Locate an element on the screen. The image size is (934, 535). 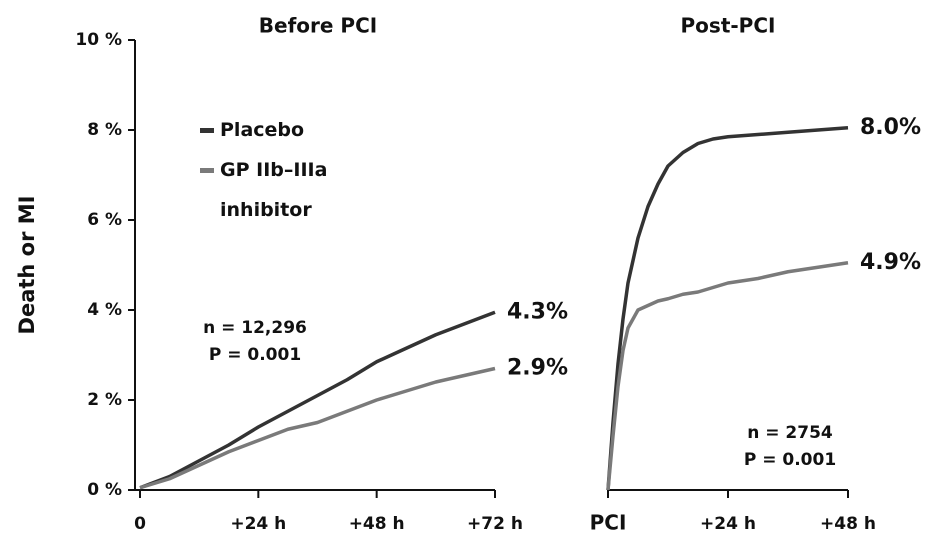
y-tick-label: 6 % is located at coordinates (104, 220).